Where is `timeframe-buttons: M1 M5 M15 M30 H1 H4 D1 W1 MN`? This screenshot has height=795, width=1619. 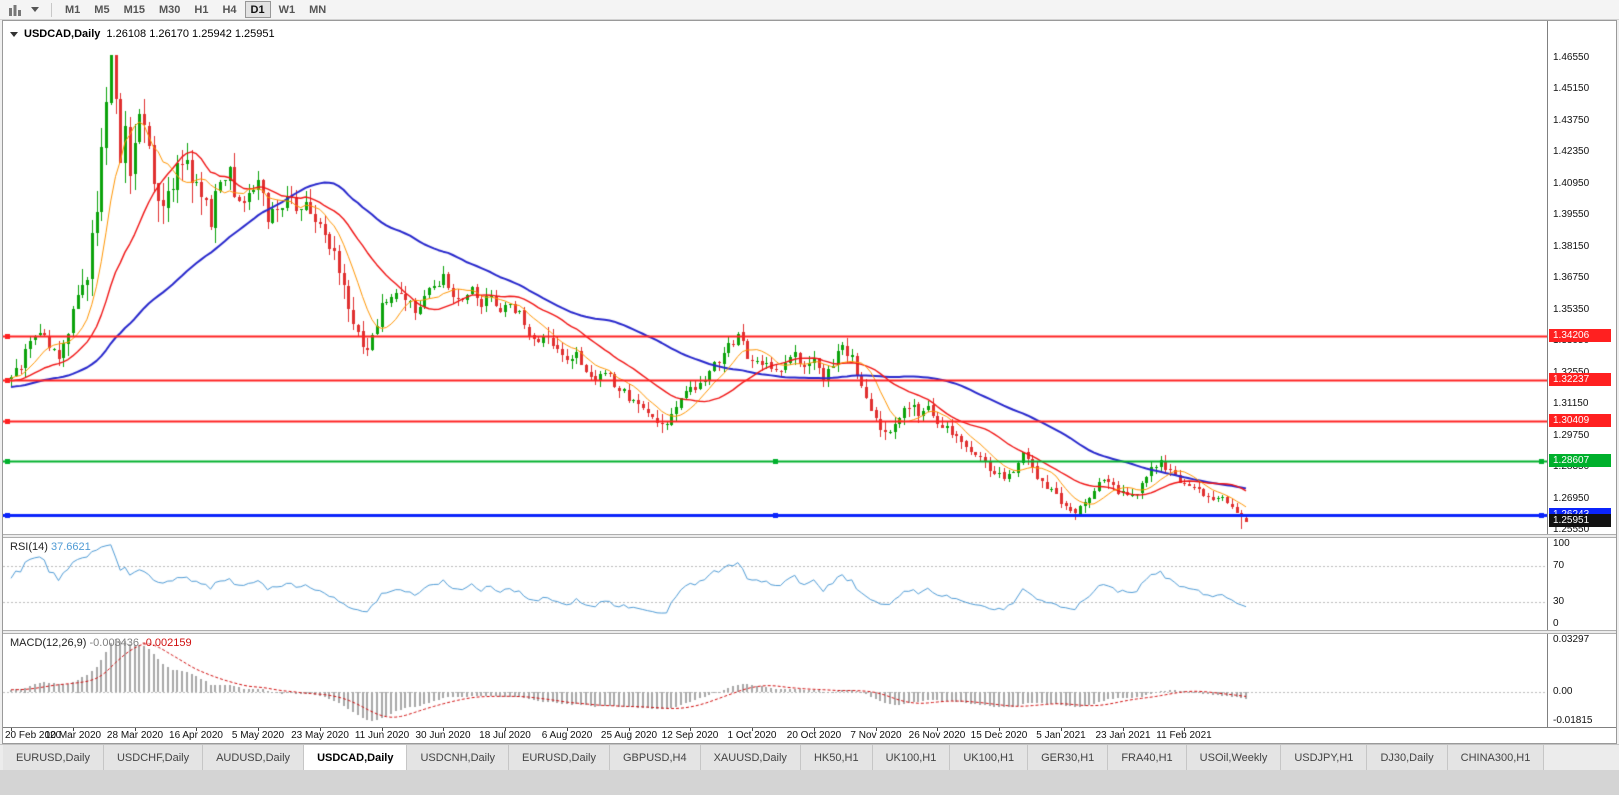
timeframe-buttons: M1 M5 M15 M30 H1 H4 D1 W1 MN is located at coordinates (195, 9).